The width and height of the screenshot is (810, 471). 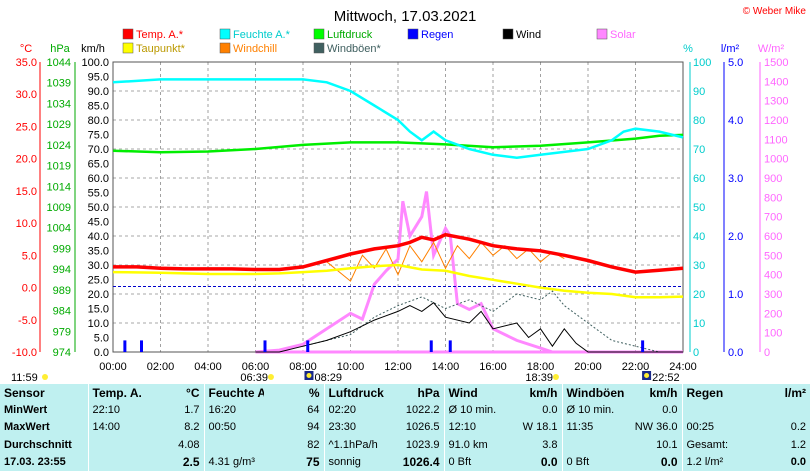 What do you see at coordinates (45, 377) in the screenshot?
I see `sun-dot-icon` at bounding box center [45, 377].